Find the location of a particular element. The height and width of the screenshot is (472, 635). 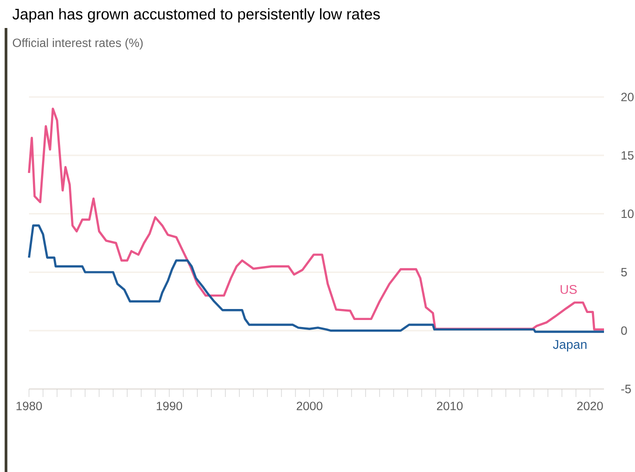

series-label: US is located at coordinates (568, 289).